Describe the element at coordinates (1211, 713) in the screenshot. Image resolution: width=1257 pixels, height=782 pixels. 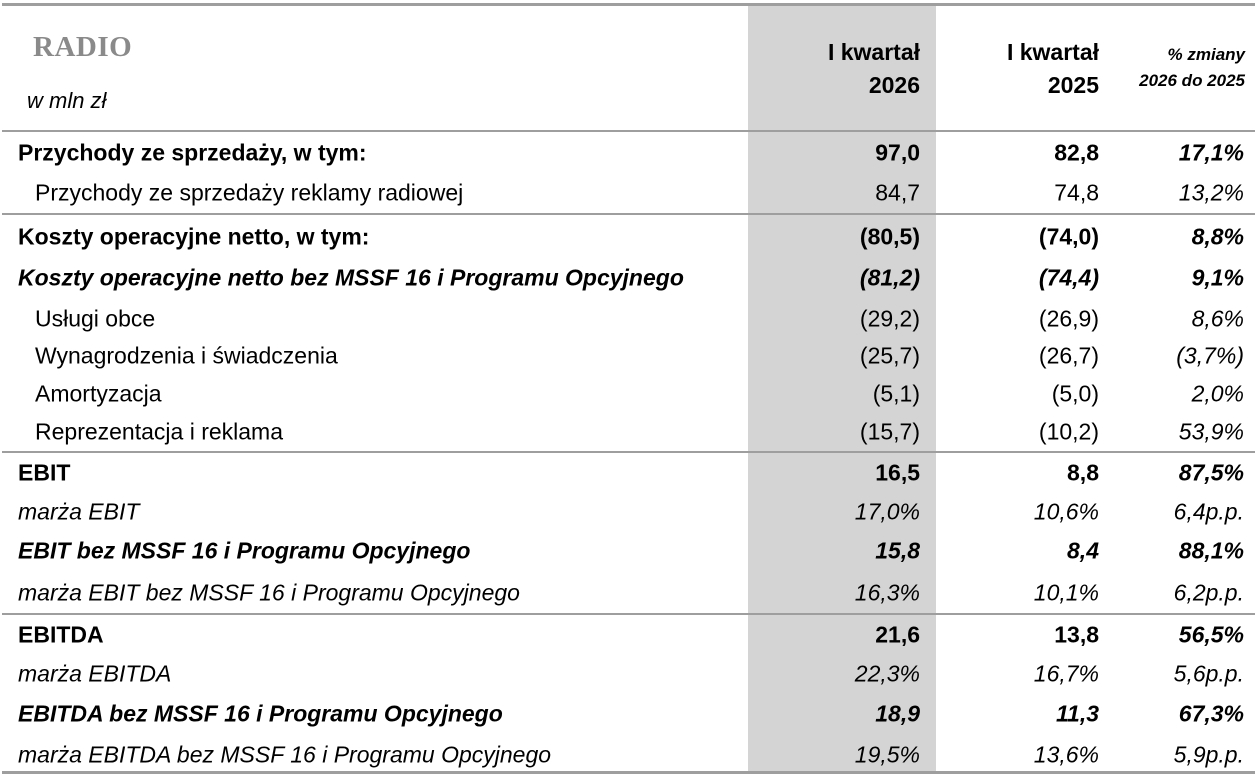
I see `value-change: 67,3%` at that location.